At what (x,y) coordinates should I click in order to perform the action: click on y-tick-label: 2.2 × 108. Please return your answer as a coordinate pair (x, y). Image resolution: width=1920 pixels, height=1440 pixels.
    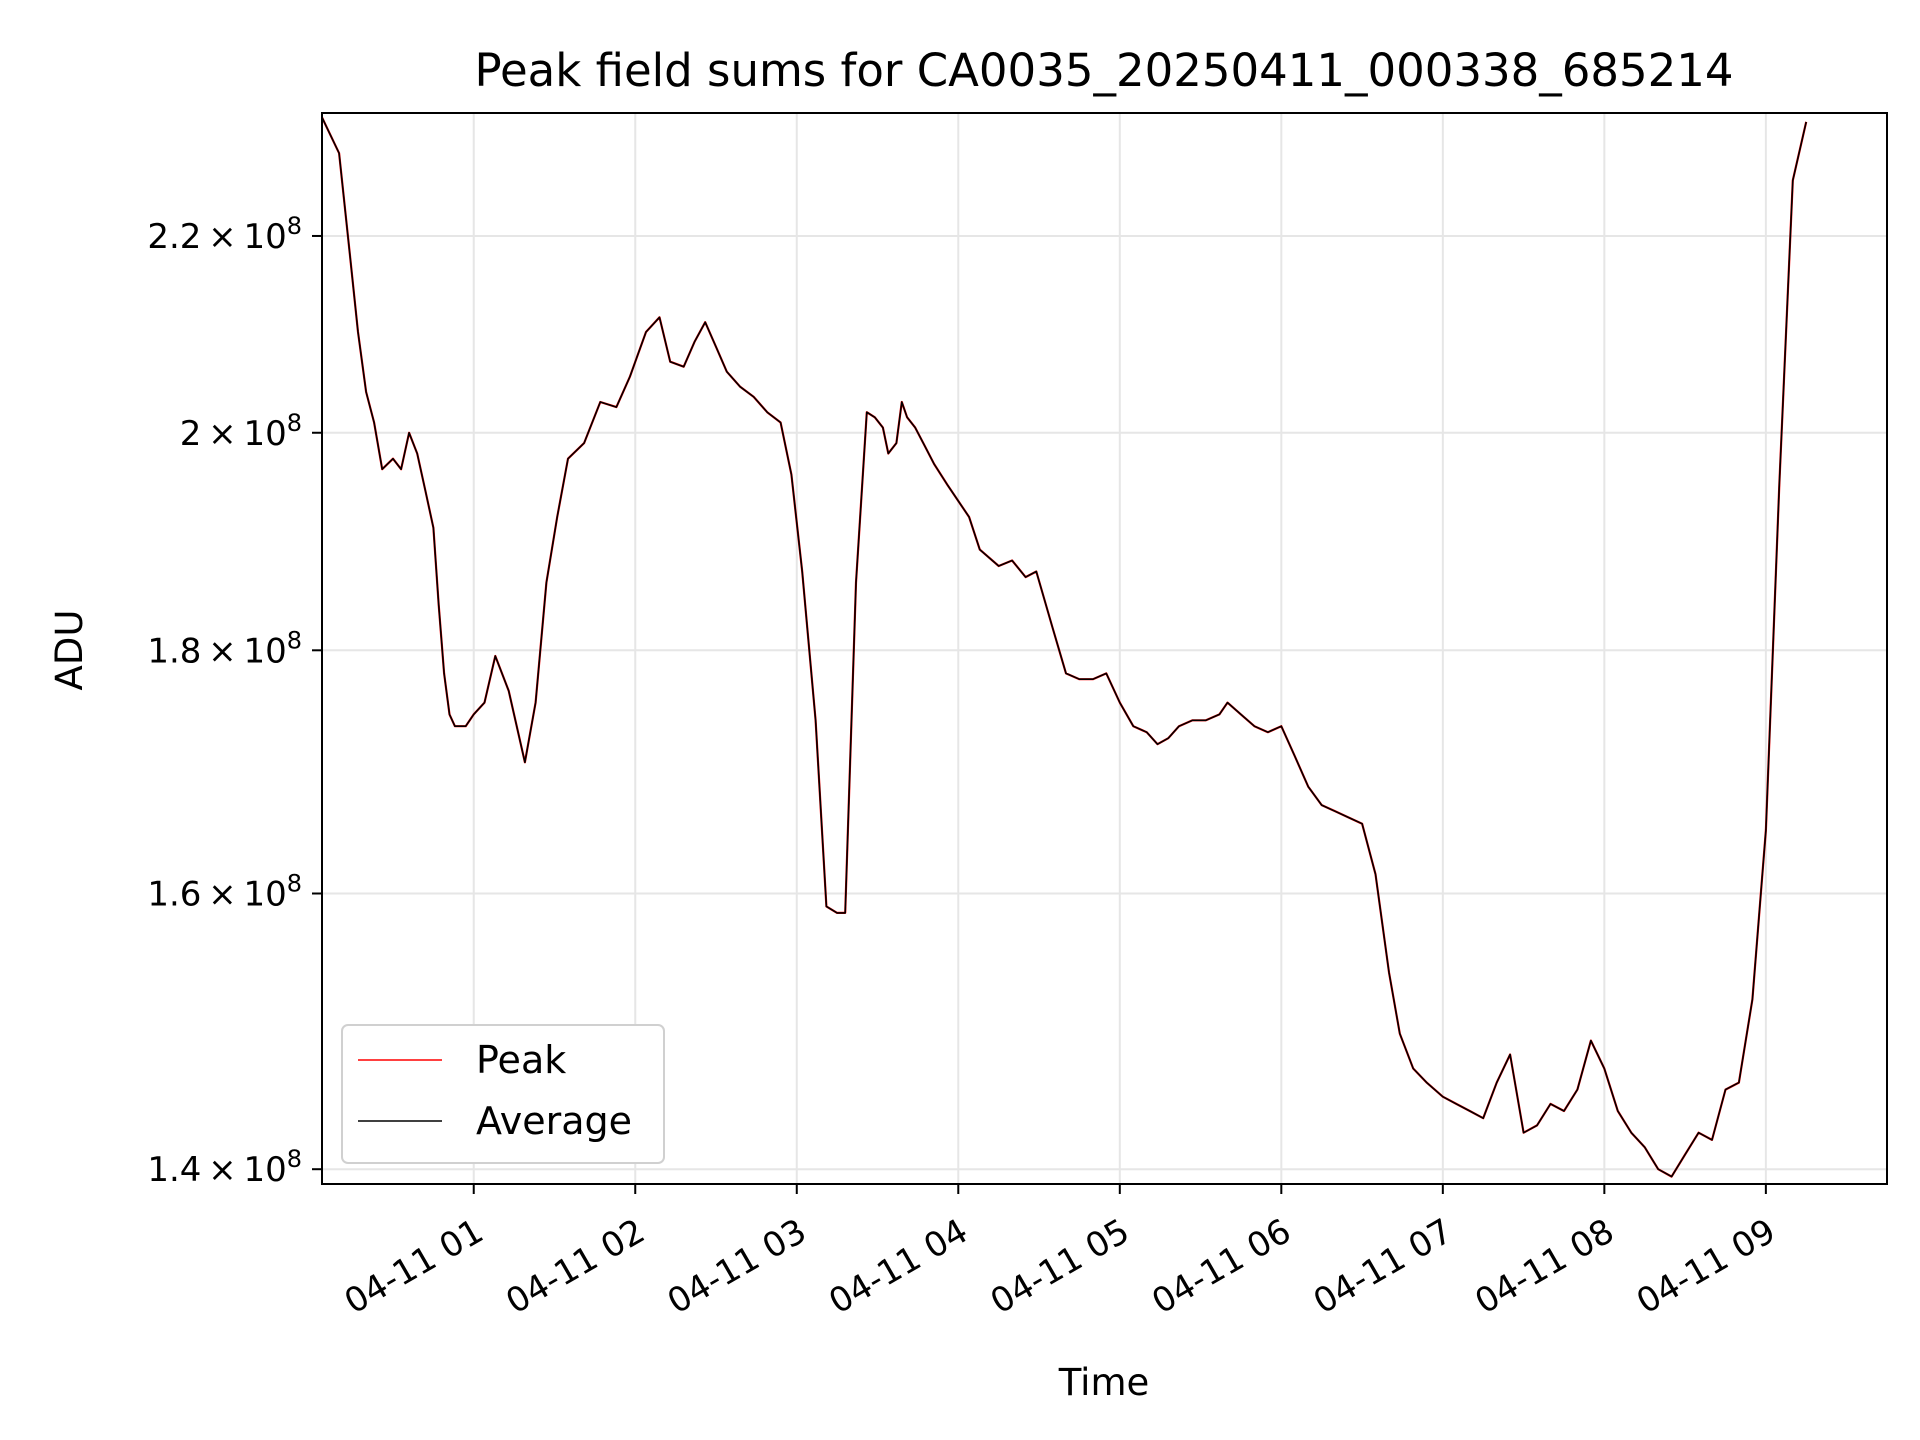
    Looking at the image, I should click on (224, 234).